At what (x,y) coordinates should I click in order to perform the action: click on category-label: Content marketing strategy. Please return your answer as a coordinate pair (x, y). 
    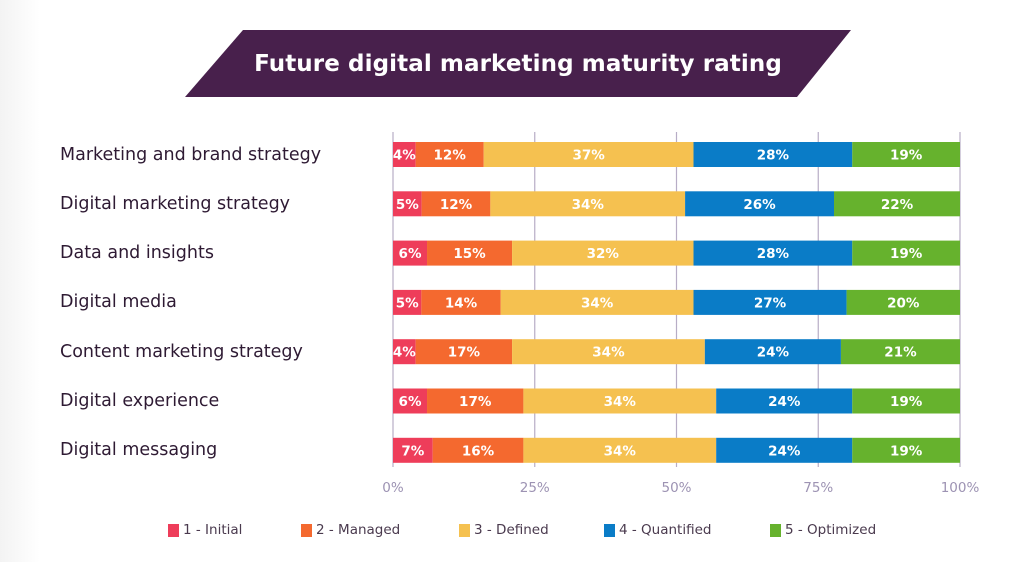
    Looking at the image, I should click on (181, 351).